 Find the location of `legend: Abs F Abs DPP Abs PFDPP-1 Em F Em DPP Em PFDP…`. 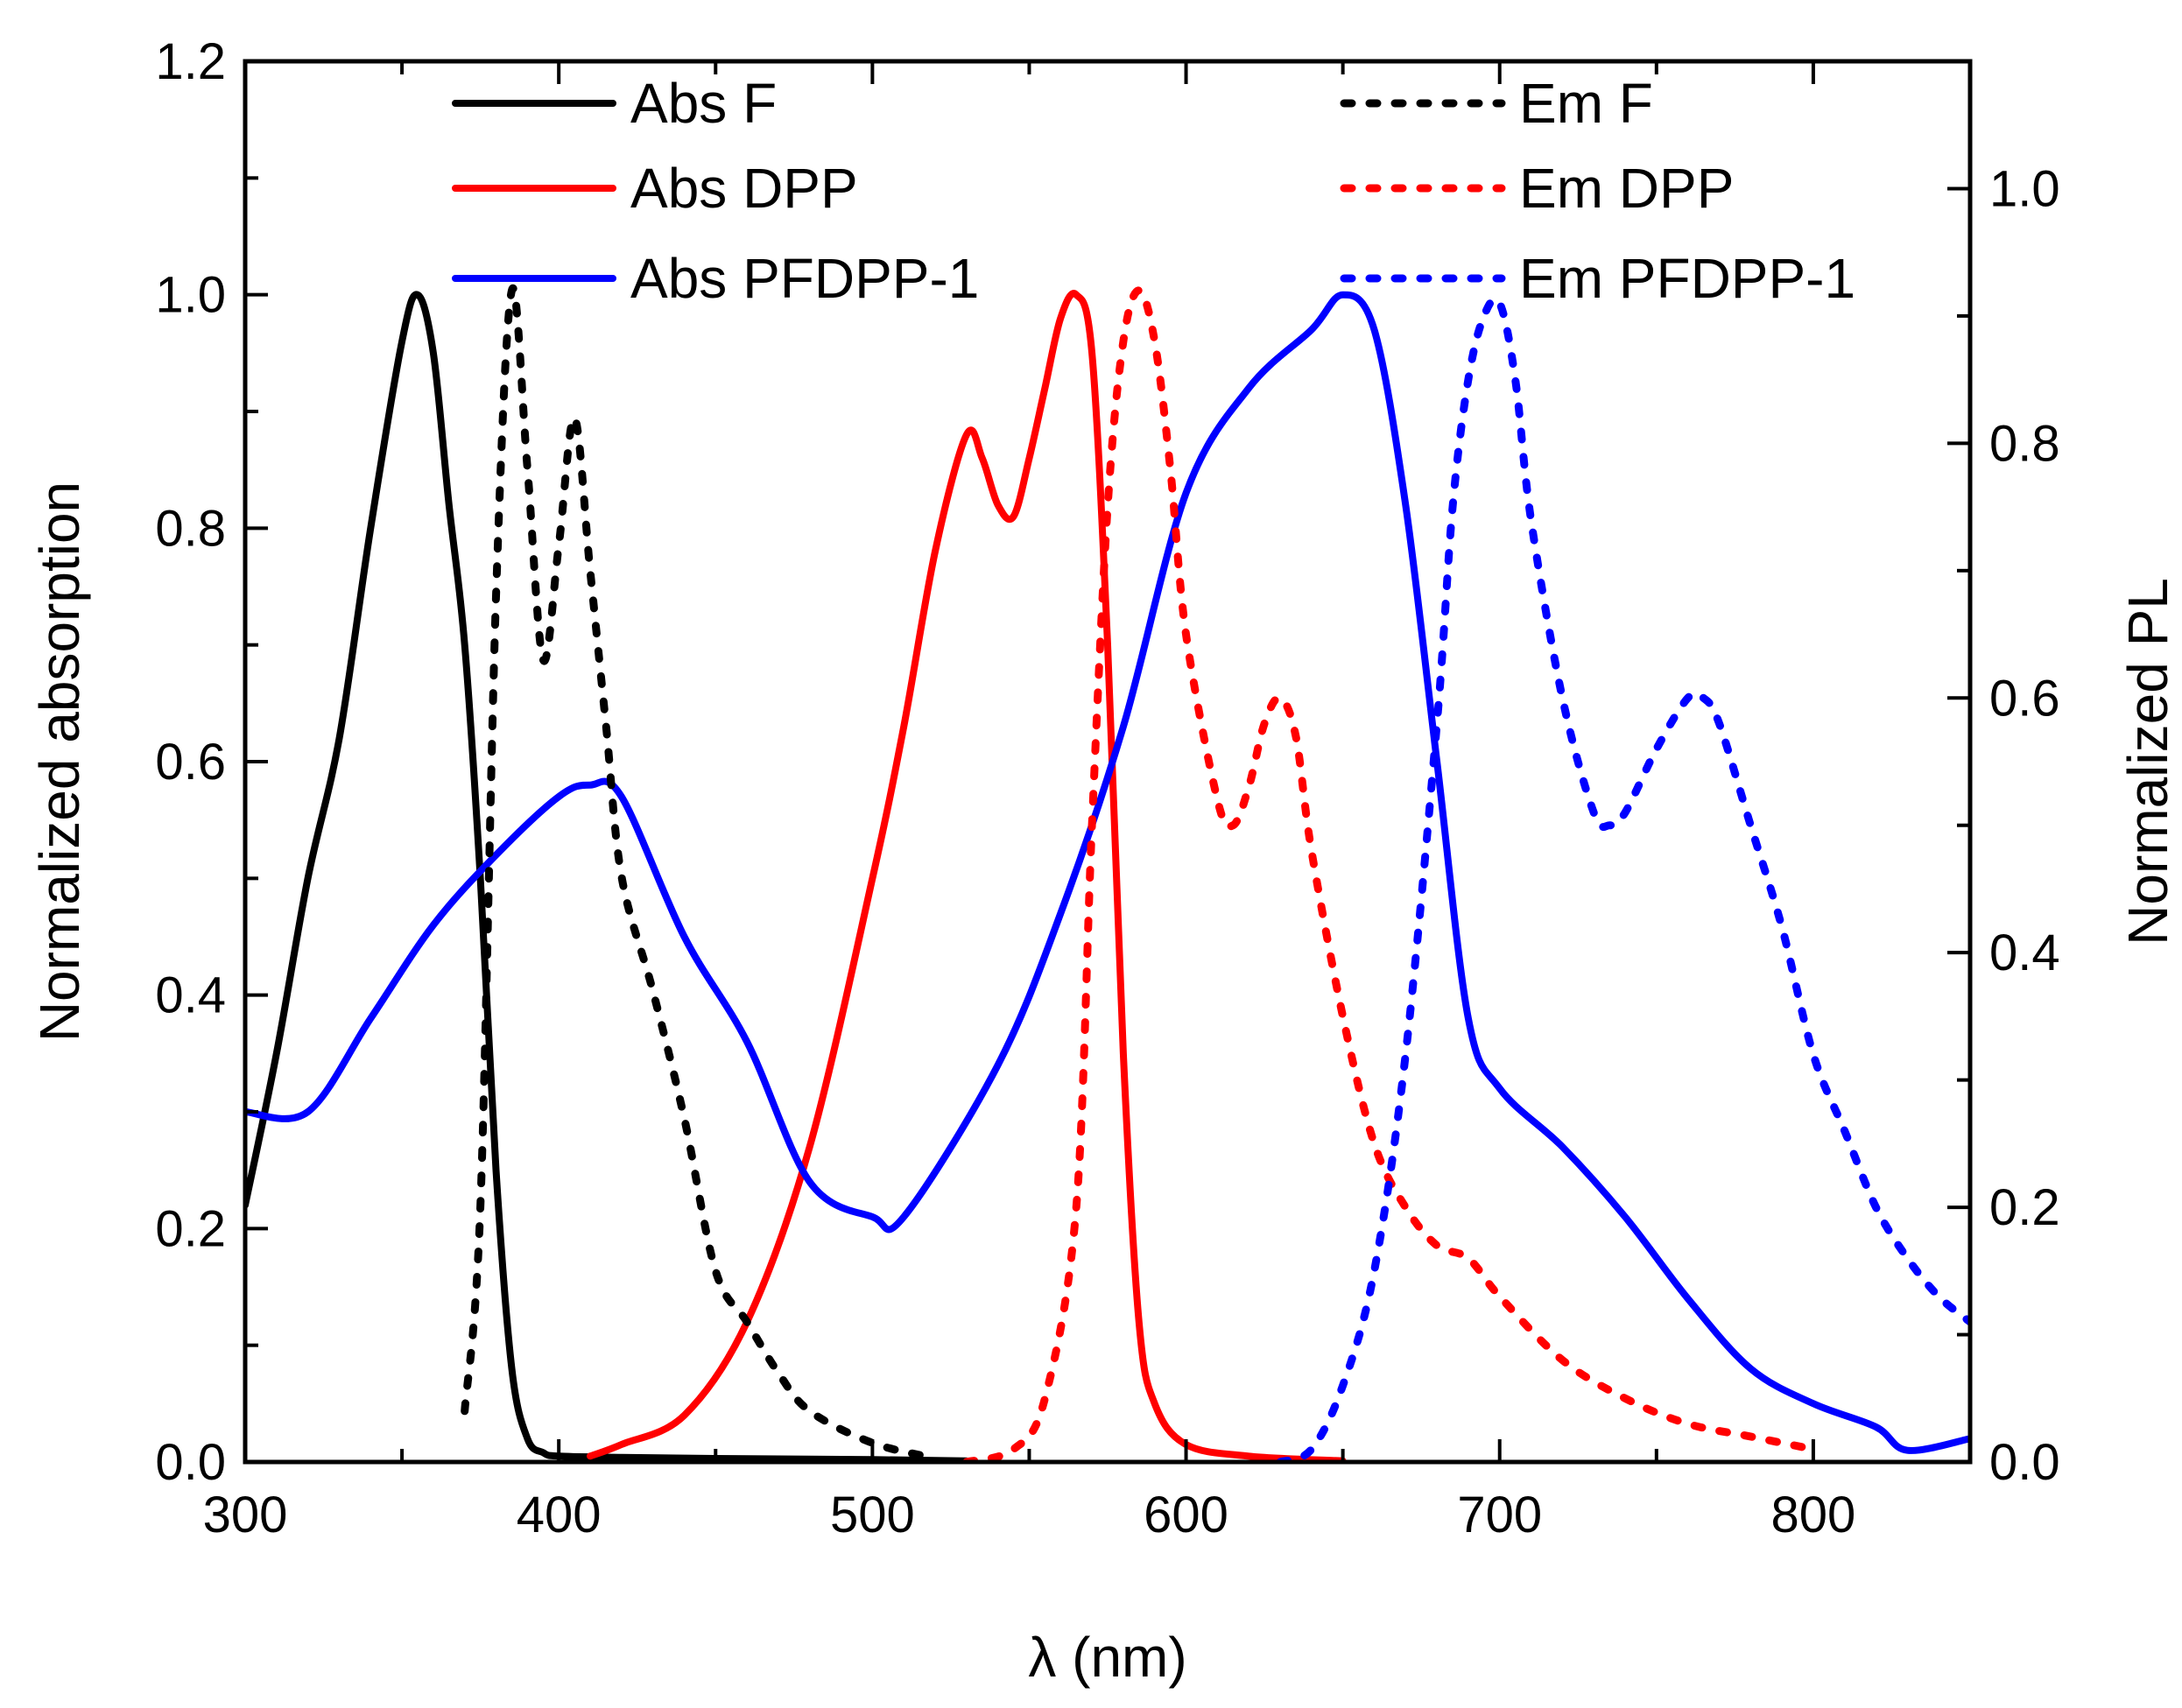

legend: Abs F Abs DPP Abs PFDPP-1 Em F Em DPP Em PFDP… is located at coordinates (1153, 191).